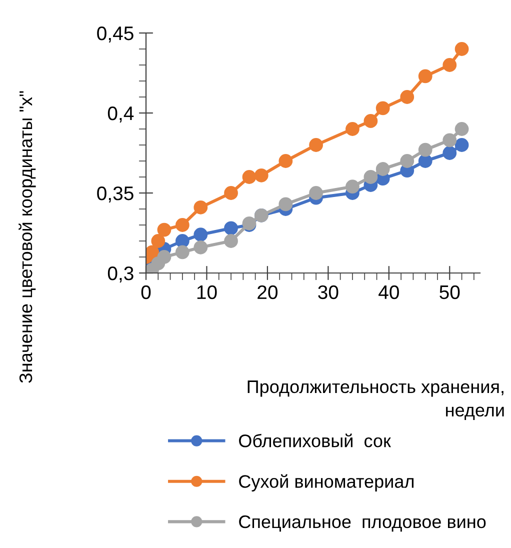 This screenshot has width=511, height=548. Describe the element at coordinates (328, 292) in the screenshot. I see `x-tick-label: 30` at that location.